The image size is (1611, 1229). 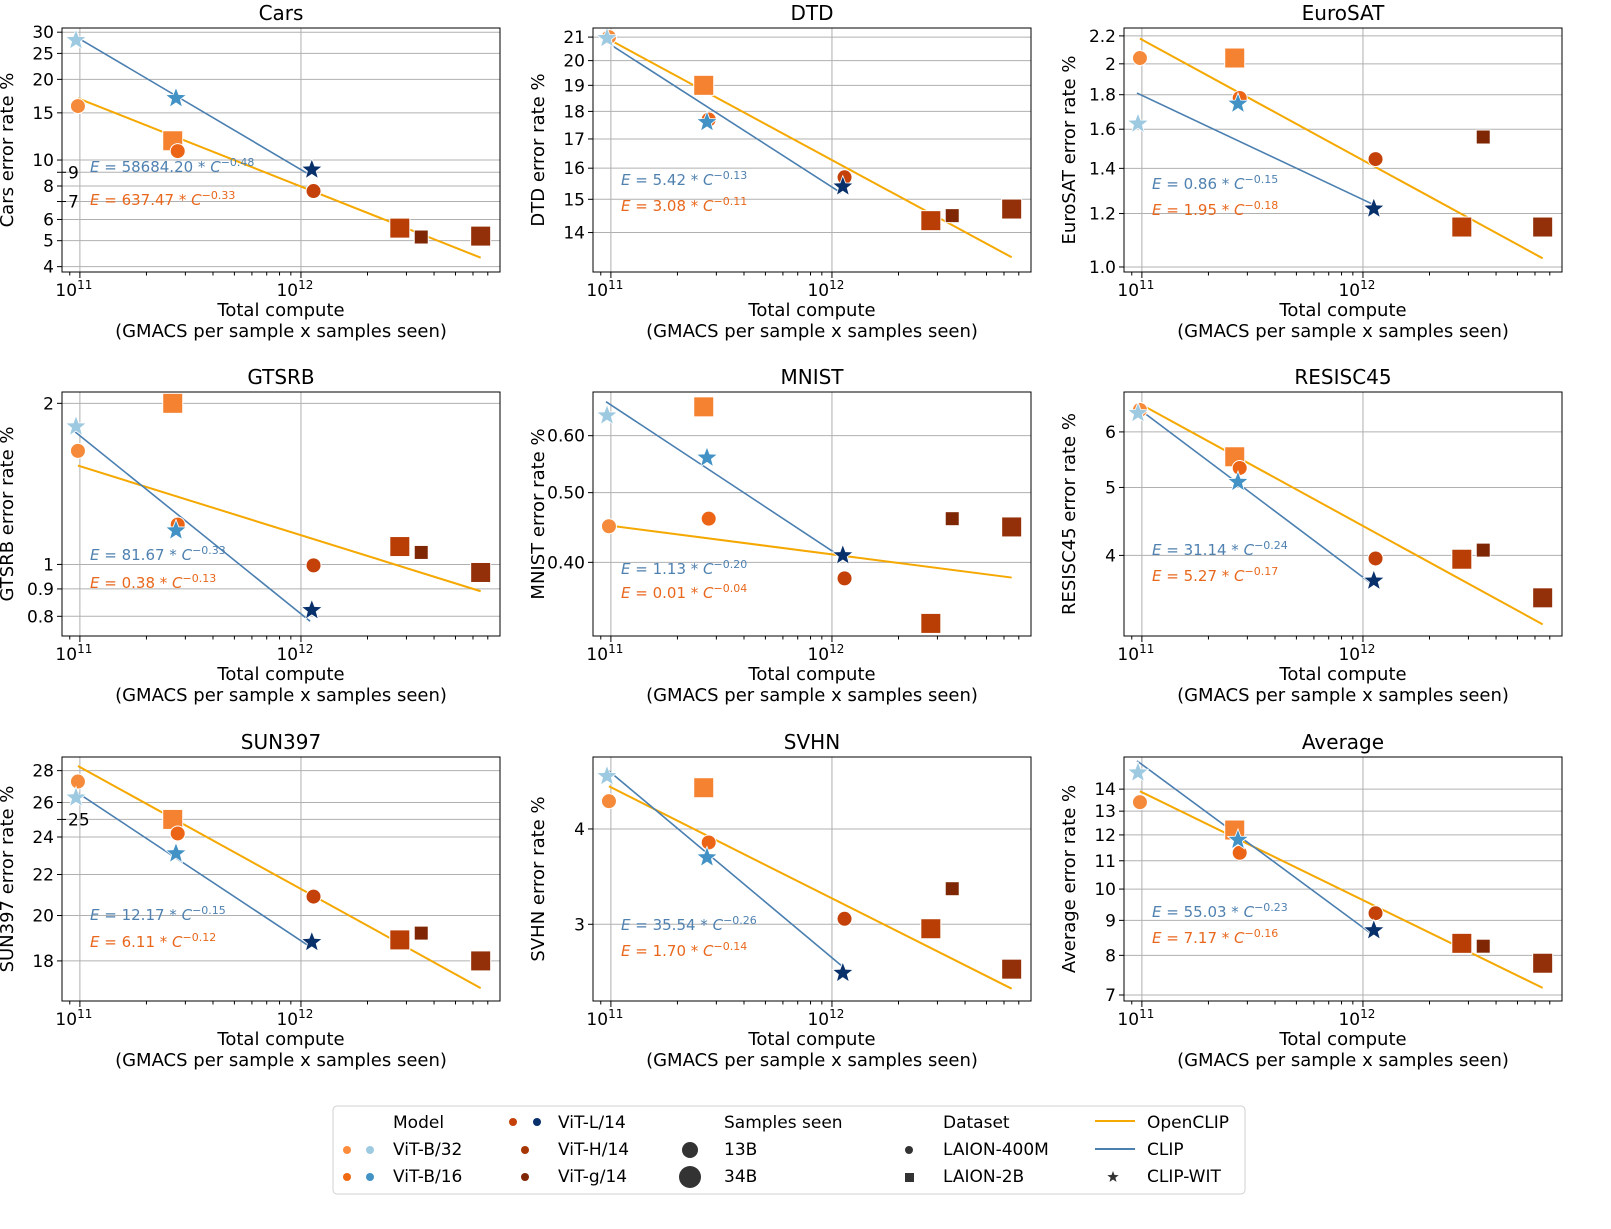 I want to click on y-tick-label: 20, so click(x=43, y=80).